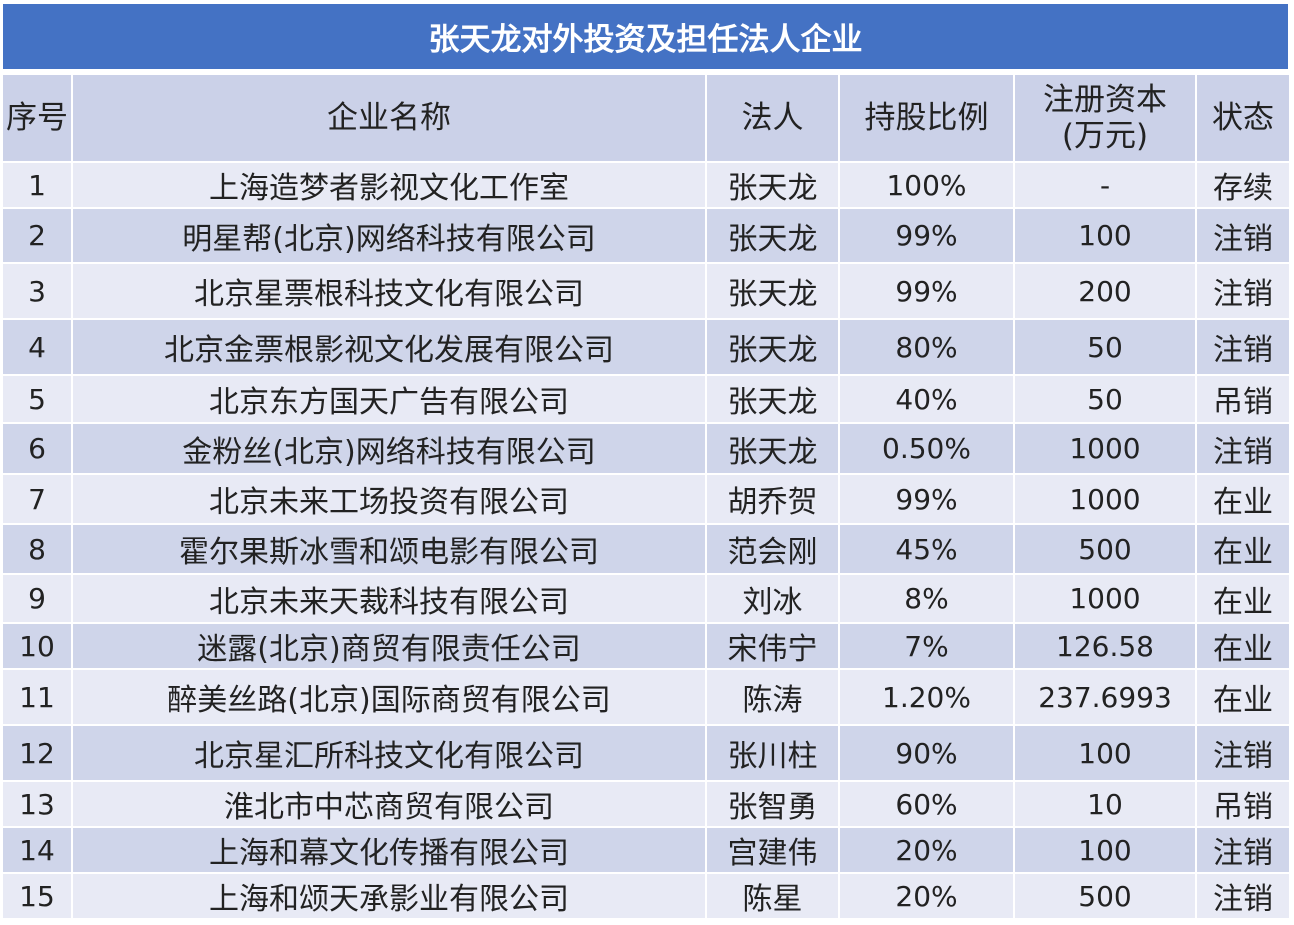  I want to click on cell-capital: 237.6993, so click(1105, 697).